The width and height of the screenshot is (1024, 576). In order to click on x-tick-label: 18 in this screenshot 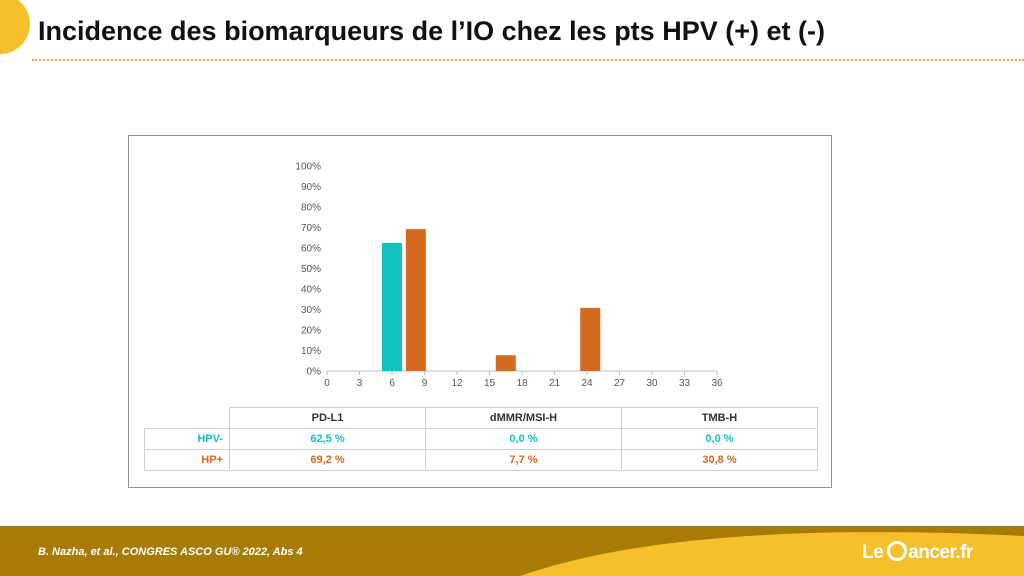, I will do `click(522, 383)`.